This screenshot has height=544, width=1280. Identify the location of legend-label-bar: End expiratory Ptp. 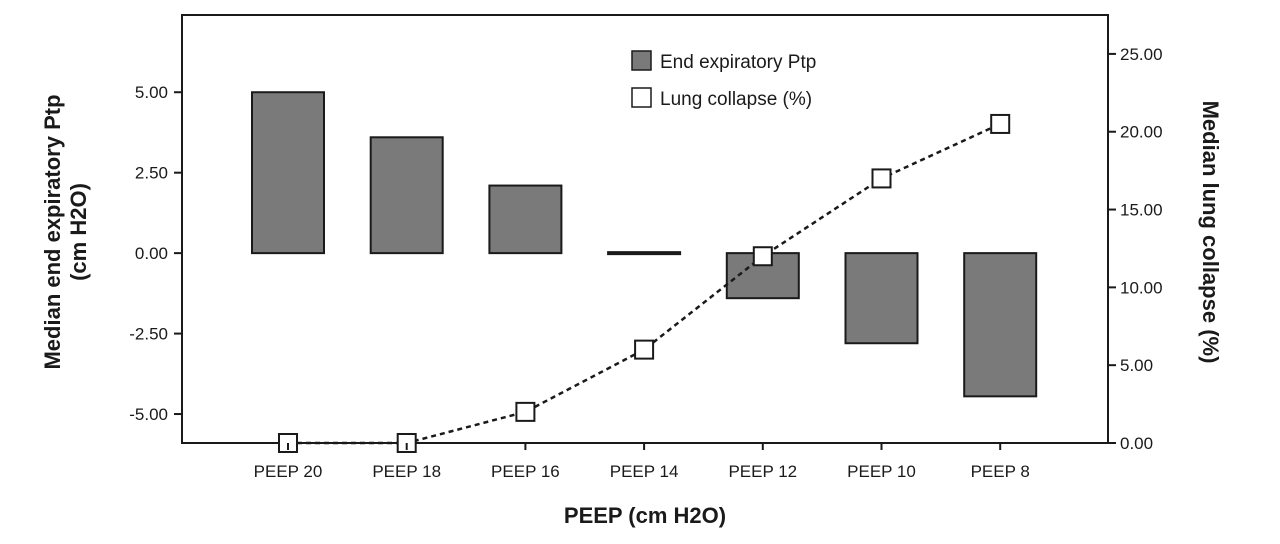
(738, 62).